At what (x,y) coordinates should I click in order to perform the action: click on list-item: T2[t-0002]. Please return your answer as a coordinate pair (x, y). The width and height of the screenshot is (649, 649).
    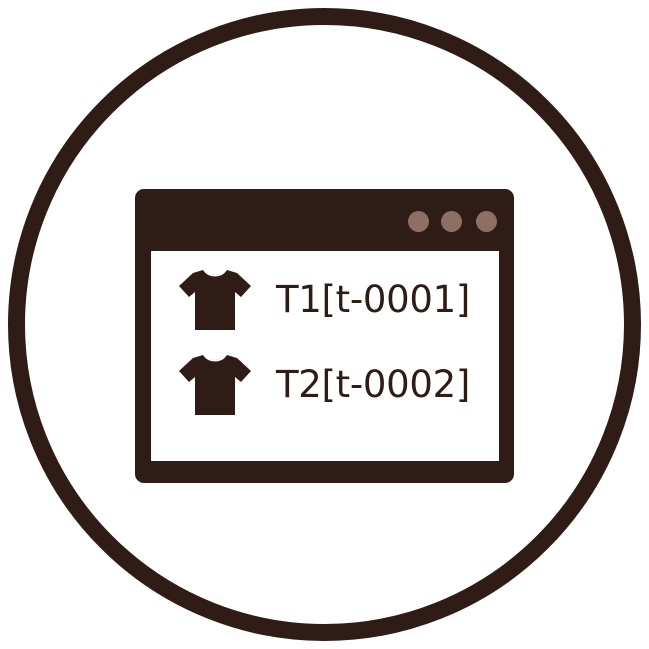
    Looking at the image, I should click on (325, 387).